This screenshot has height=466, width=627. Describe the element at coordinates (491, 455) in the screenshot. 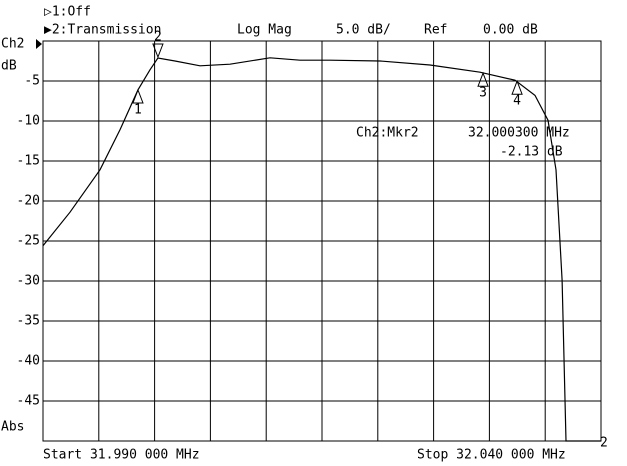

I see `stop-label: Stop 32.040 000 MHz` at that location.